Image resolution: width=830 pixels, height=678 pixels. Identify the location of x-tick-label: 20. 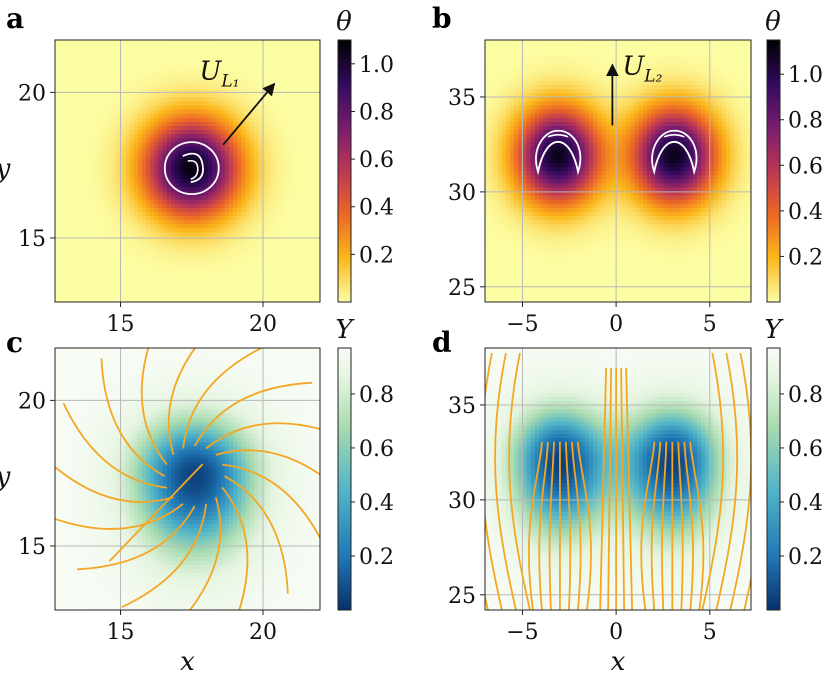
(263, 632).